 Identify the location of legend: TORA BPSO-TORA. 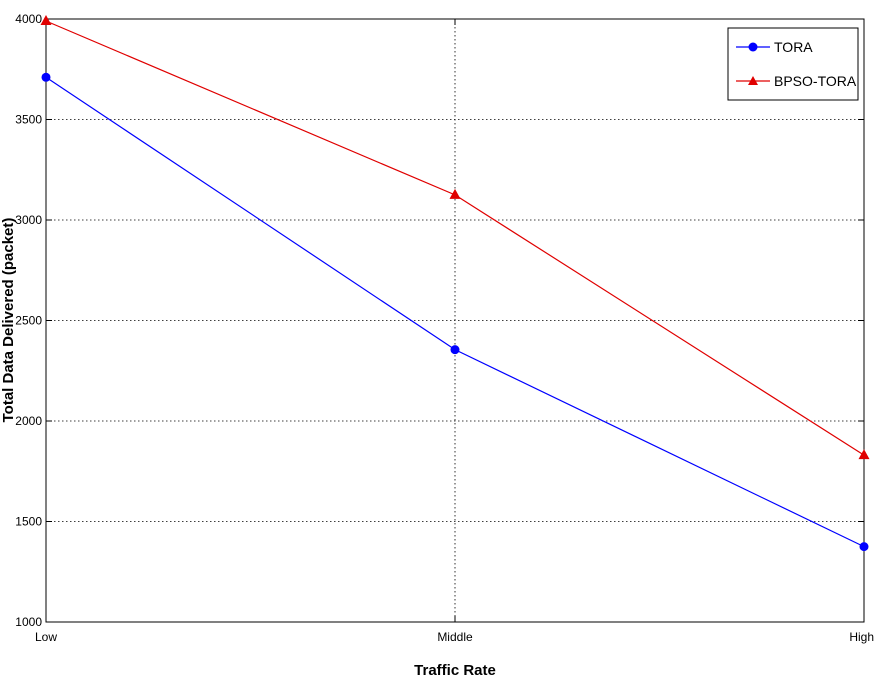
(793, 64).